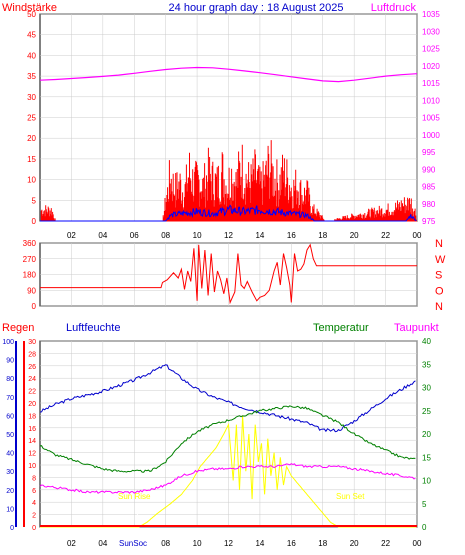 The height and width of the screenshot is (555, 465). Describe the element at coordinates (31, 118) in the screenshot. I see `wind-left-tick-label: 25` at that location.